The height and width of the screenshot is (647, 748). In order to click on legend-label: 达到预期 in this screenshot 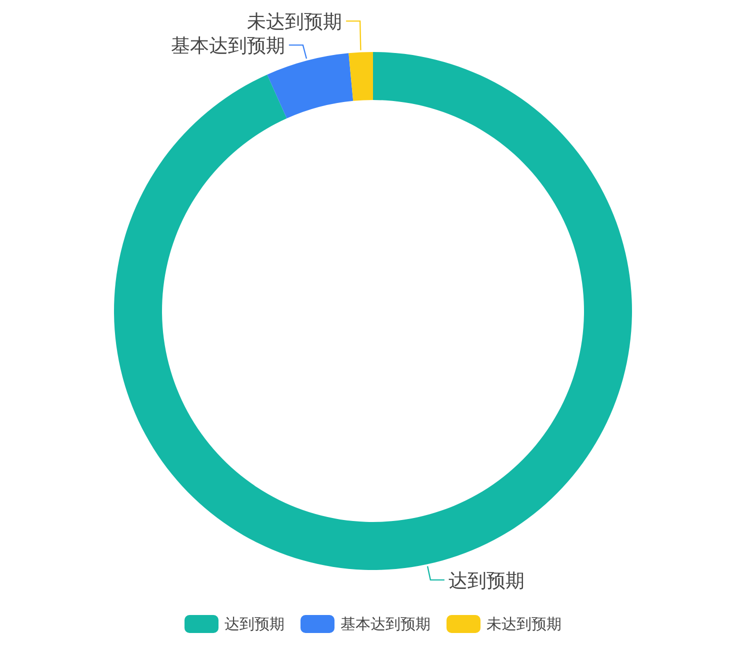, I will do `click(254, 624)`.